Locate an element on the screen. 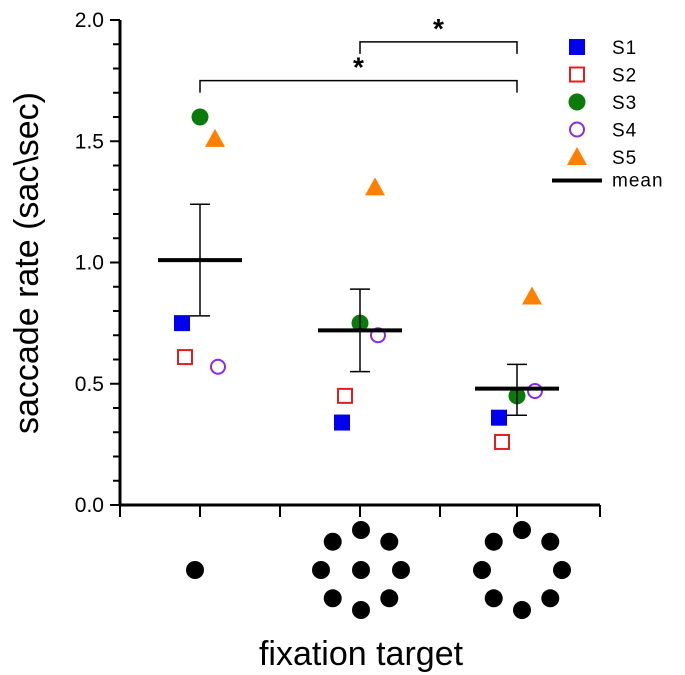 The width and height of the screenshot is (685, 675). legend-marker-s1 is located at coordinates (577, 47).